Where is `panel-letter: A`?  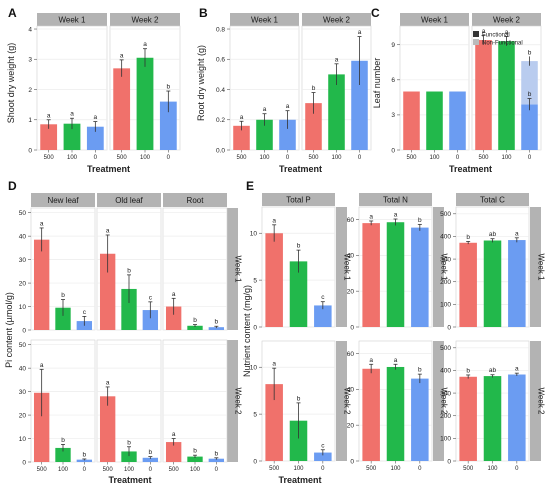 panel-letter: A is located at coordinates (12, 13).